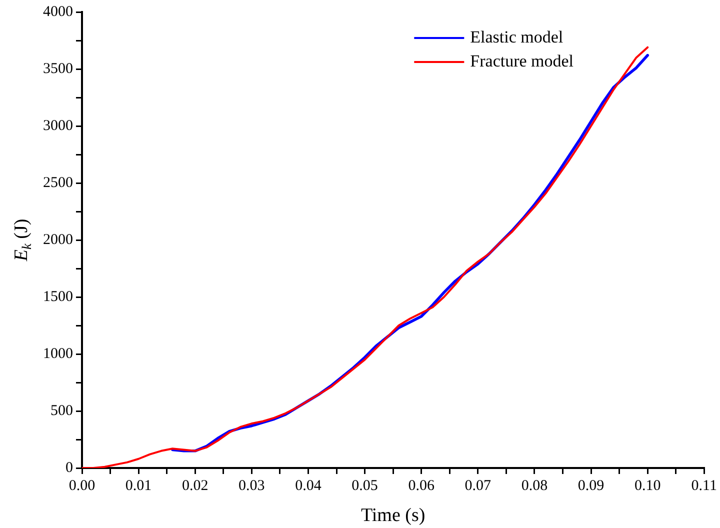 This screenshot has width=720, height=528. What do you see at coordinates (421, 486) in the screenshot?
I see `x-tick-label: 0.06` at bounding box center [421, 486].